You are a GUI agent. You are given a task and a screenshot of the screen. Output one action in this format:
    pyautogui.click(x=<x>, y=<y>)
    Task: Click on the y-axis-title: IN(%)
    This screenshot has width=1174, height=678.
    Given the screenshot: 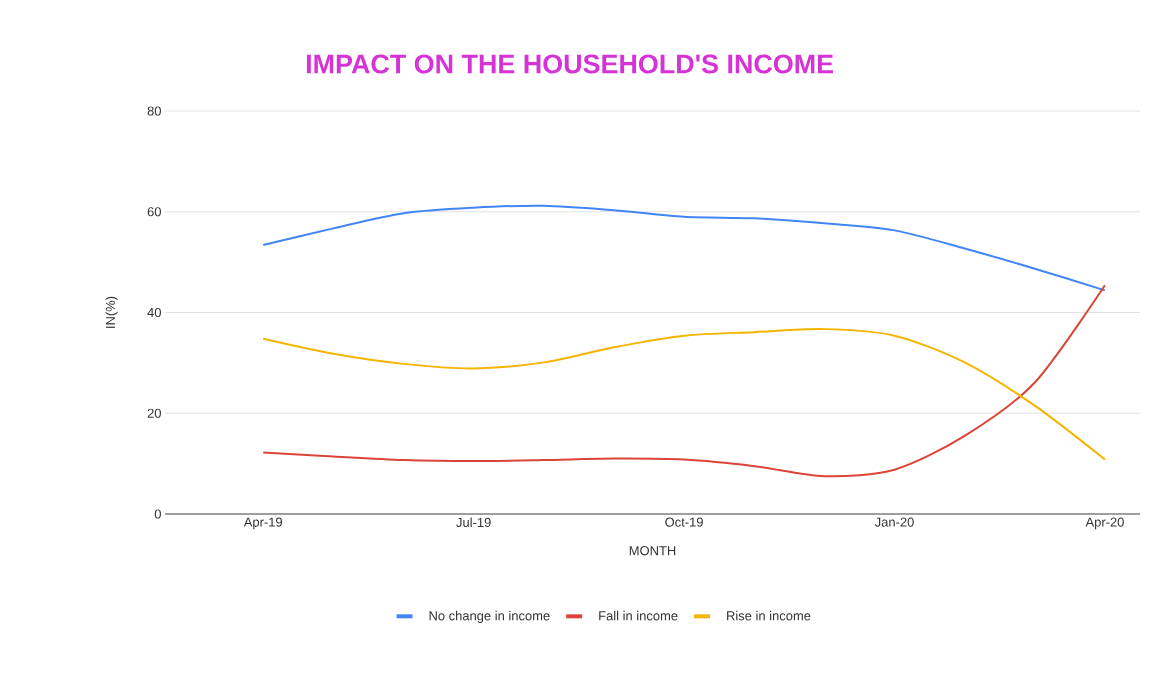 What is the action you would take?
    pyautogui.click(x=111, y=312)
    